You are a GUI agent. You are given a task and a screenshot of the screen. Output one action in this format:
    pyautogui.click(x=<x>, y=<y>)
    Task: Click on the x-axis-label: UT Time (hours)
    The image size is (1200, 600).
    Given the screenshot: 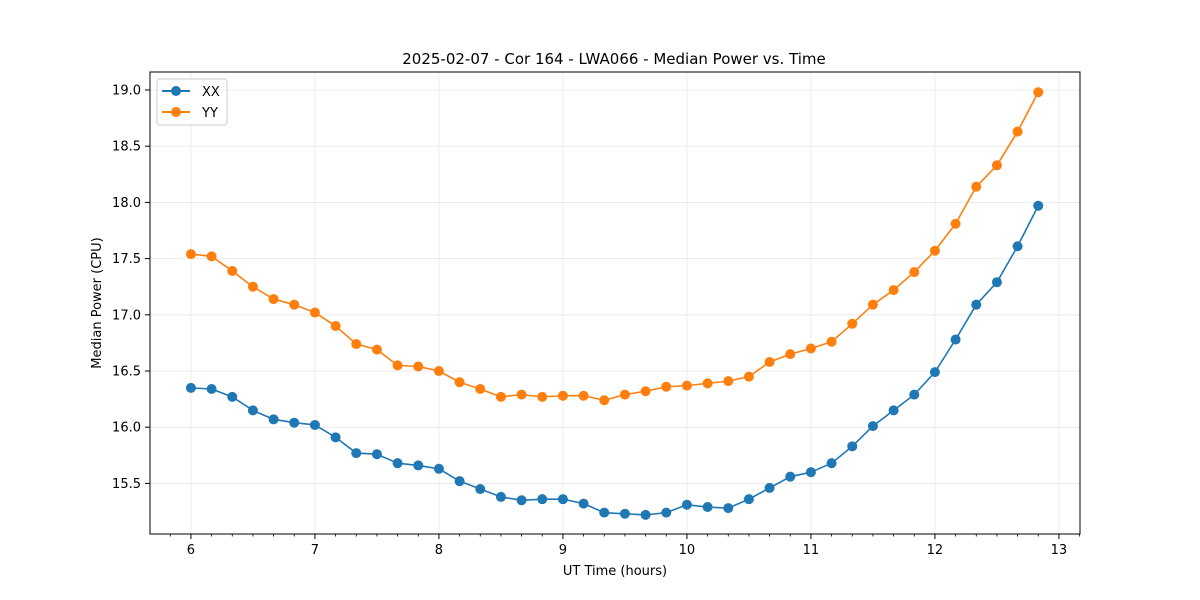 What is the action you would take?
    pyautogui.click(x=615, y=571)
    